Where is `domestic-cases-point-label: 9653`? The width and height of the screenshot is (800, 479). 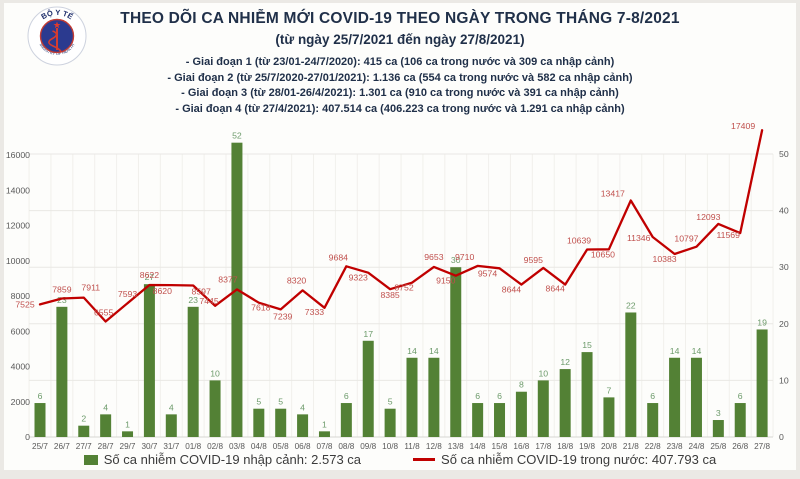
domestic-cases-point-label: 9653 is located at coordinates (433, 257).